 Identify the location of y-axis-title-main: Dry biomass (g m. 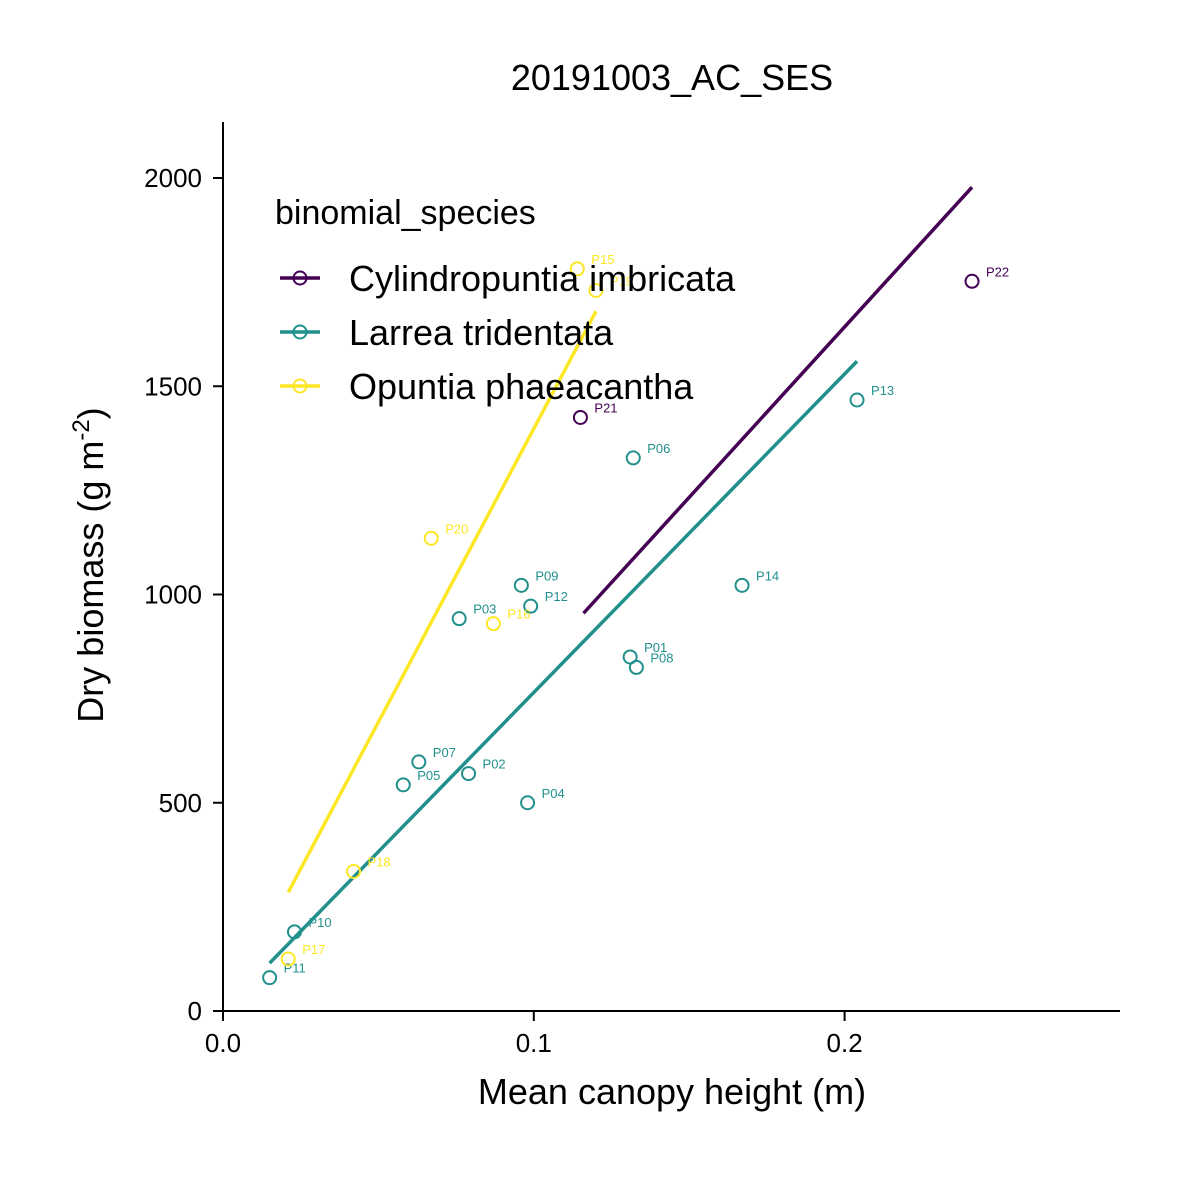
(90, 582).